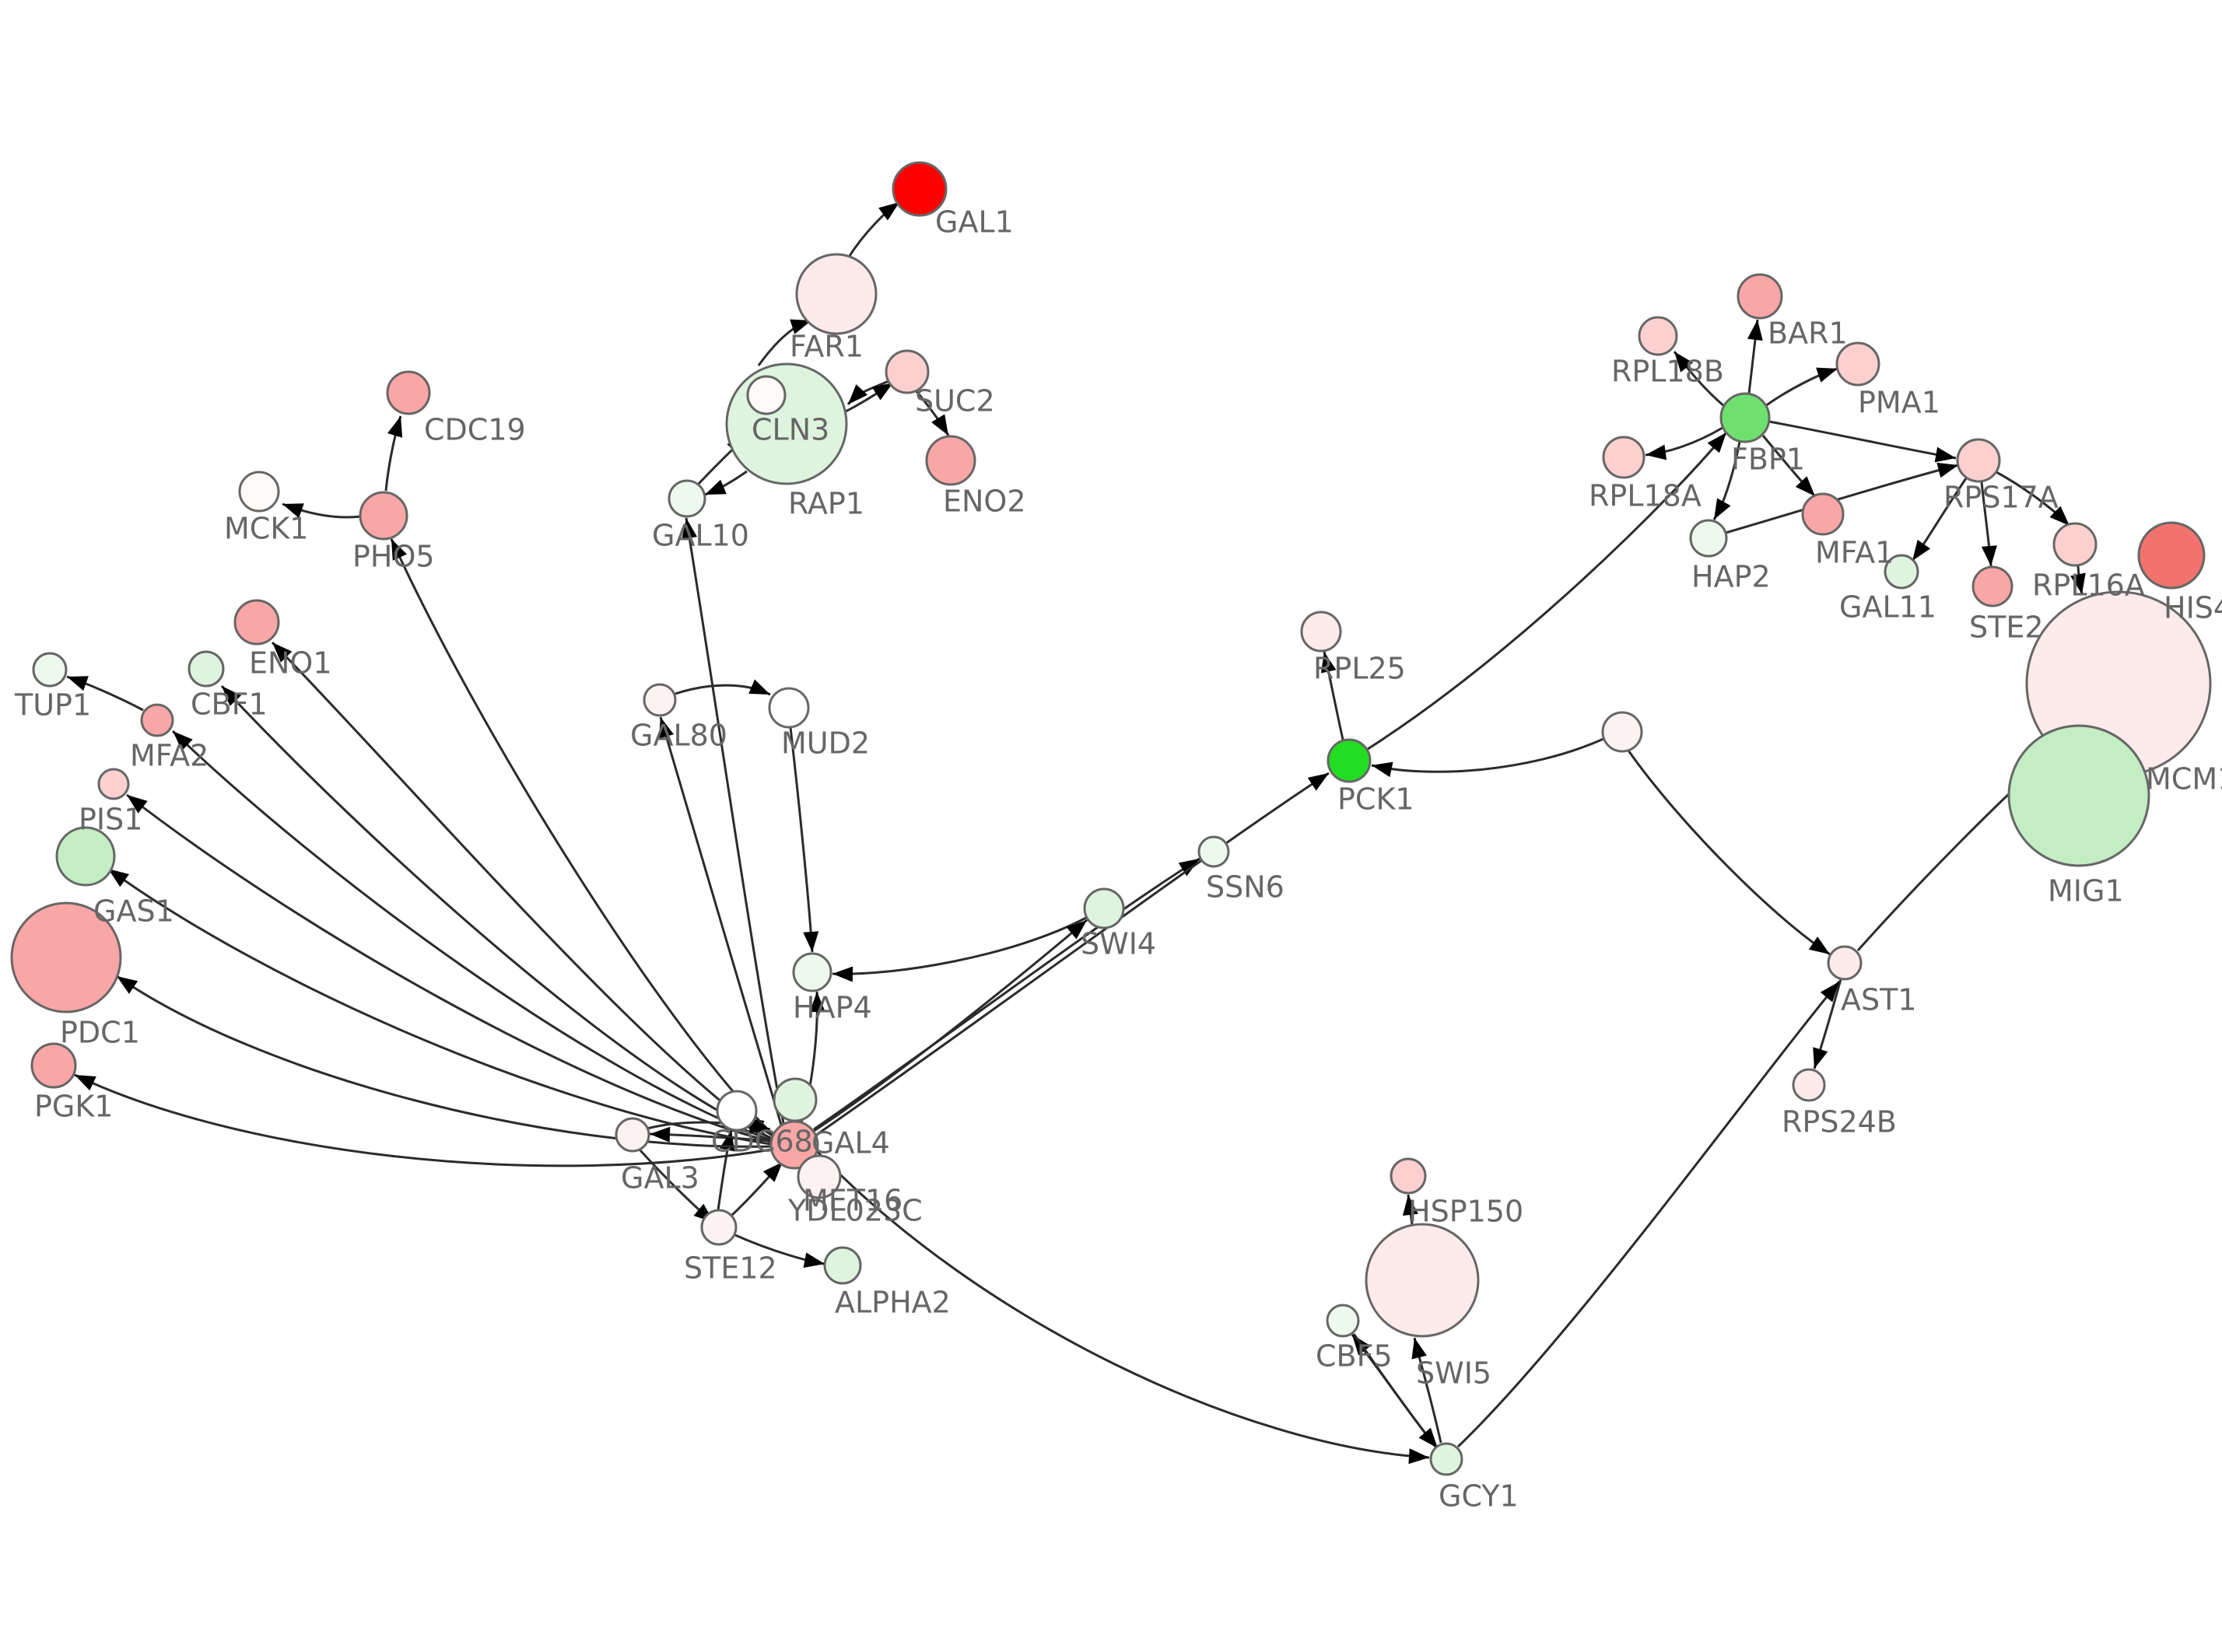 This screenshot has height=1652, width=2222. I want to click on node-gal1, so click(920, 189).